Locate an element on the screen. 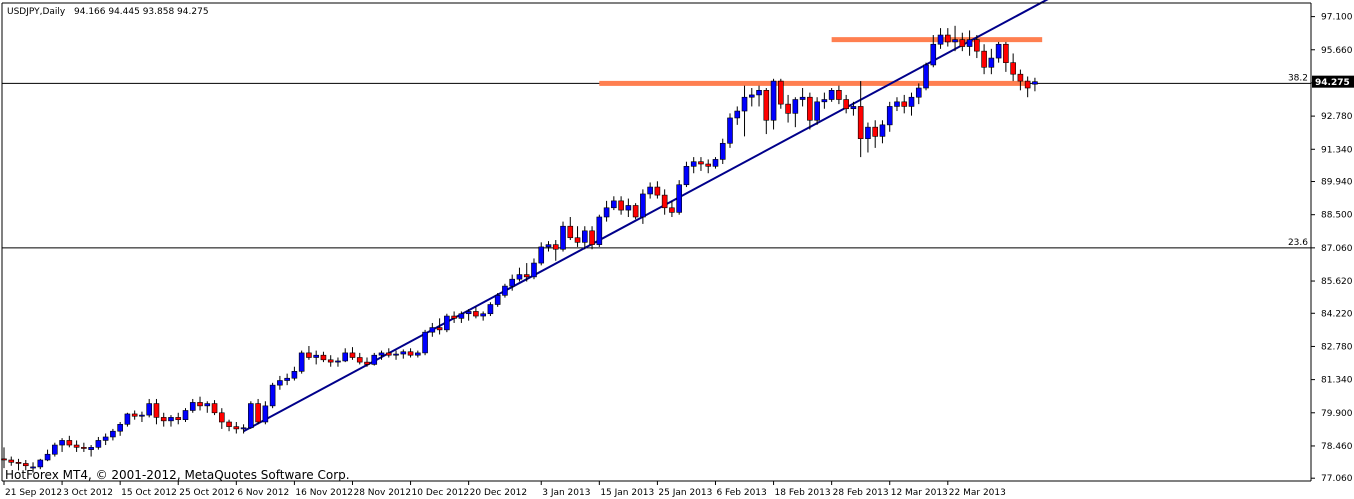 This screenshot has height=499, width=1354. x-tick-label: 28 Feb 2013 is located at coordinates (861, 493).